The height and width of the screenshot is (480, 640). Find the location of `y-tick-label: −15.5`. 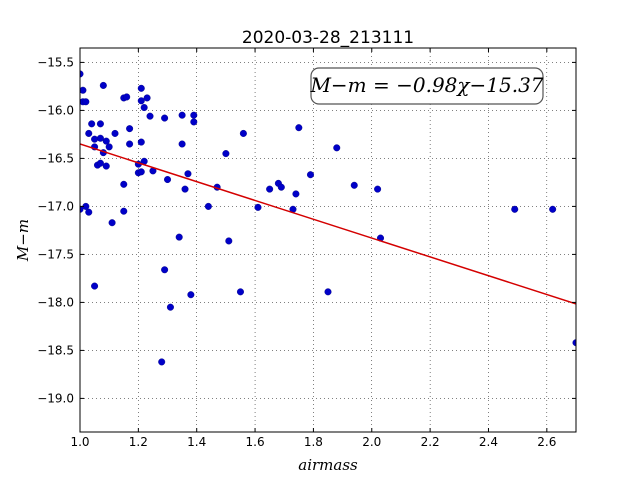

y-tick-label: −15.5 is located at coordinates (55, 62).